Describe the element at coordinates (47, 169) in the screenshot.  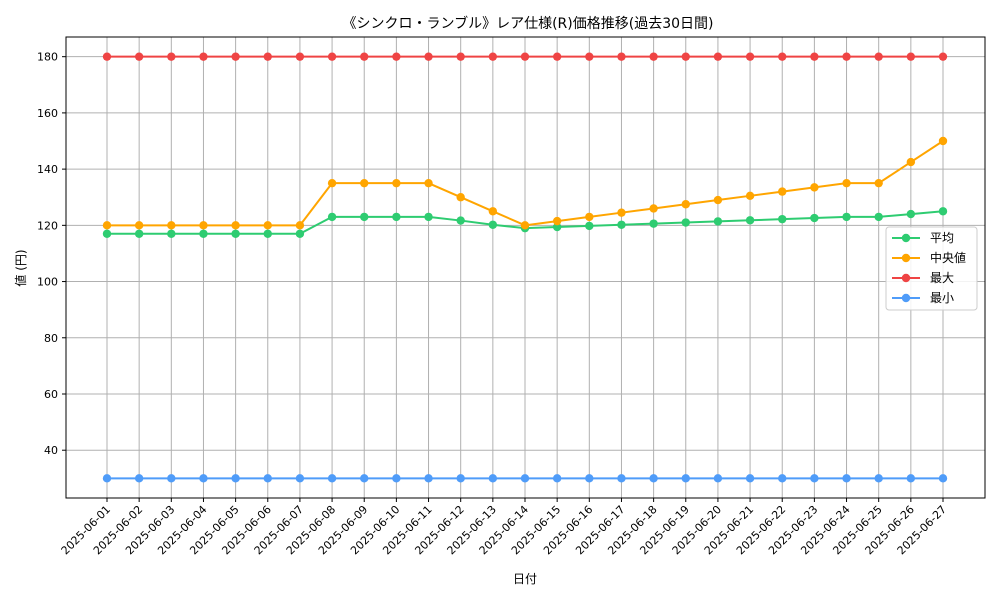
I see `y-tick-label: 140` at that location.